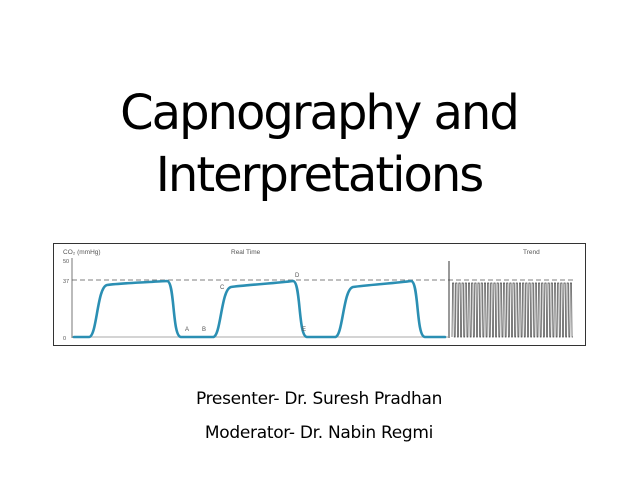  Describe the element at coordinates (319, 399) in the screenshot. I see `presenter-text: Presenter- Dr. Suresh Pradhan` at that location.